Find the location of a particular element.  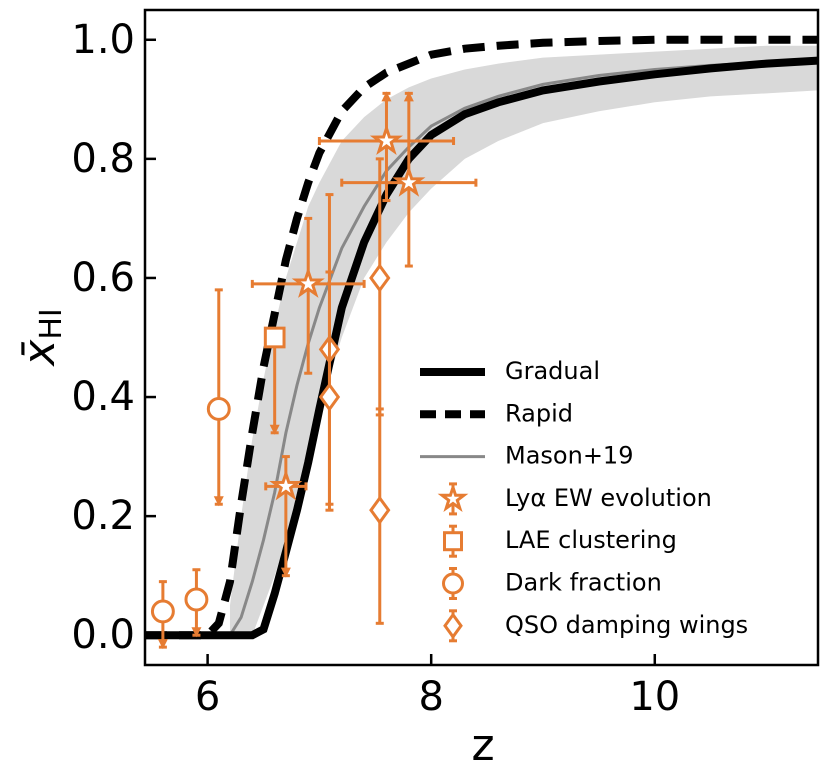

x-axis-label: z is located at coordinates (482, 745).